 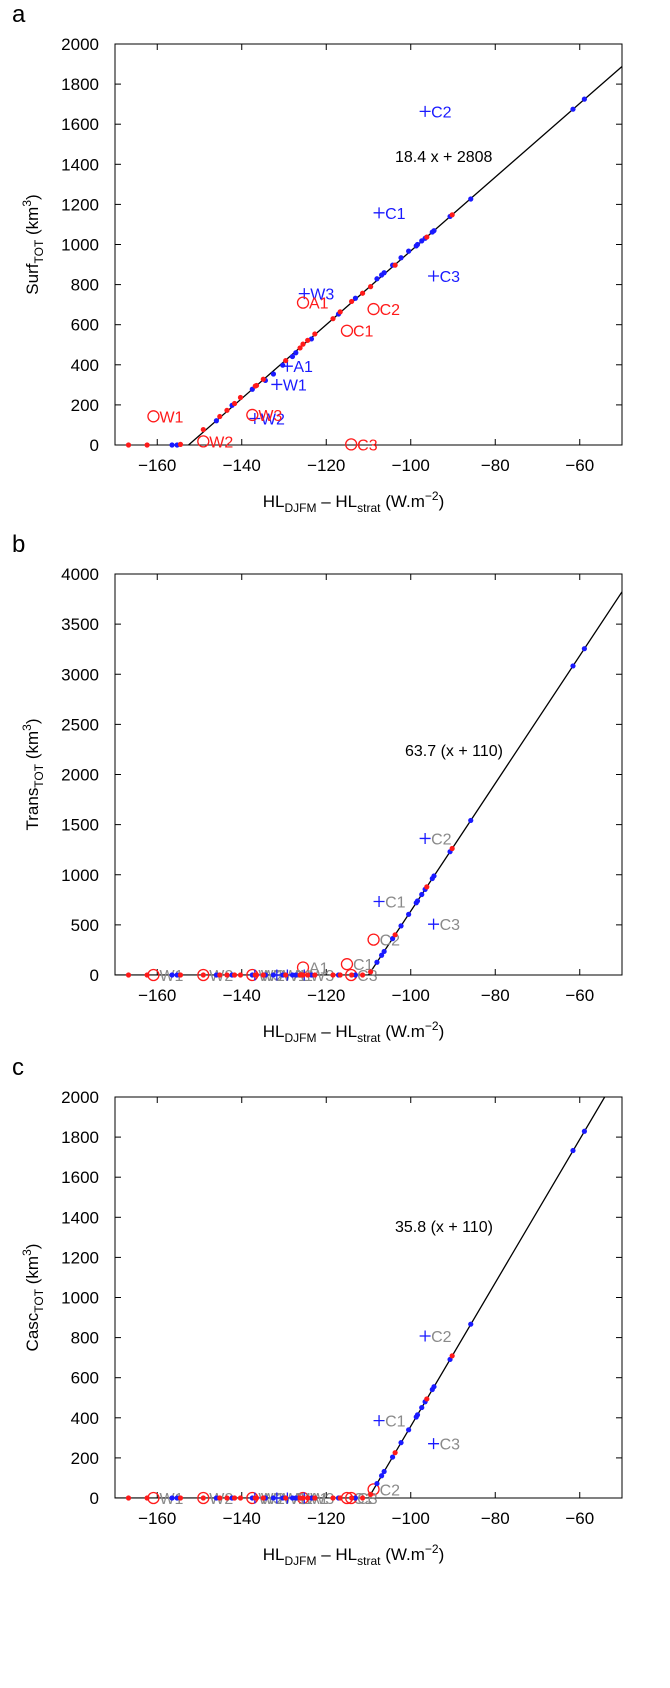 What do you see at coordinates (337, 1554) in the screenshot?
I see `label-part: – HL` at bounding box center [337, 1554].